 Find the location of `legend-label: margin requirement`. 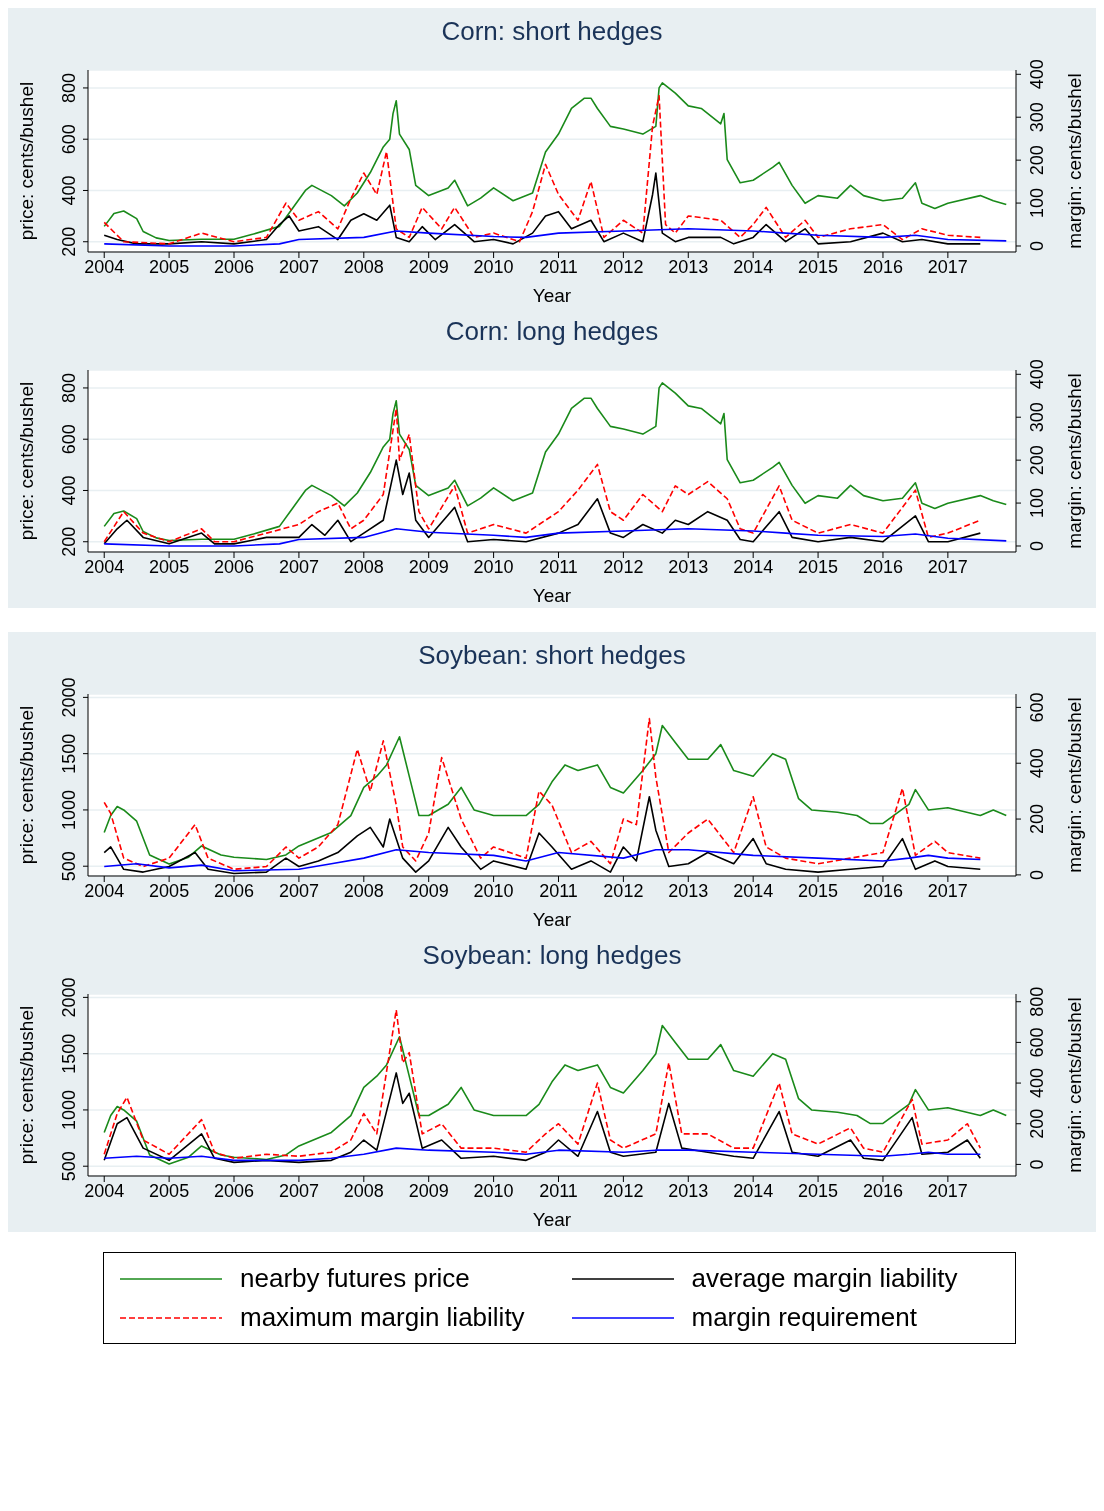

legend-label: margin requirement is located at coordinates (804, 1317).